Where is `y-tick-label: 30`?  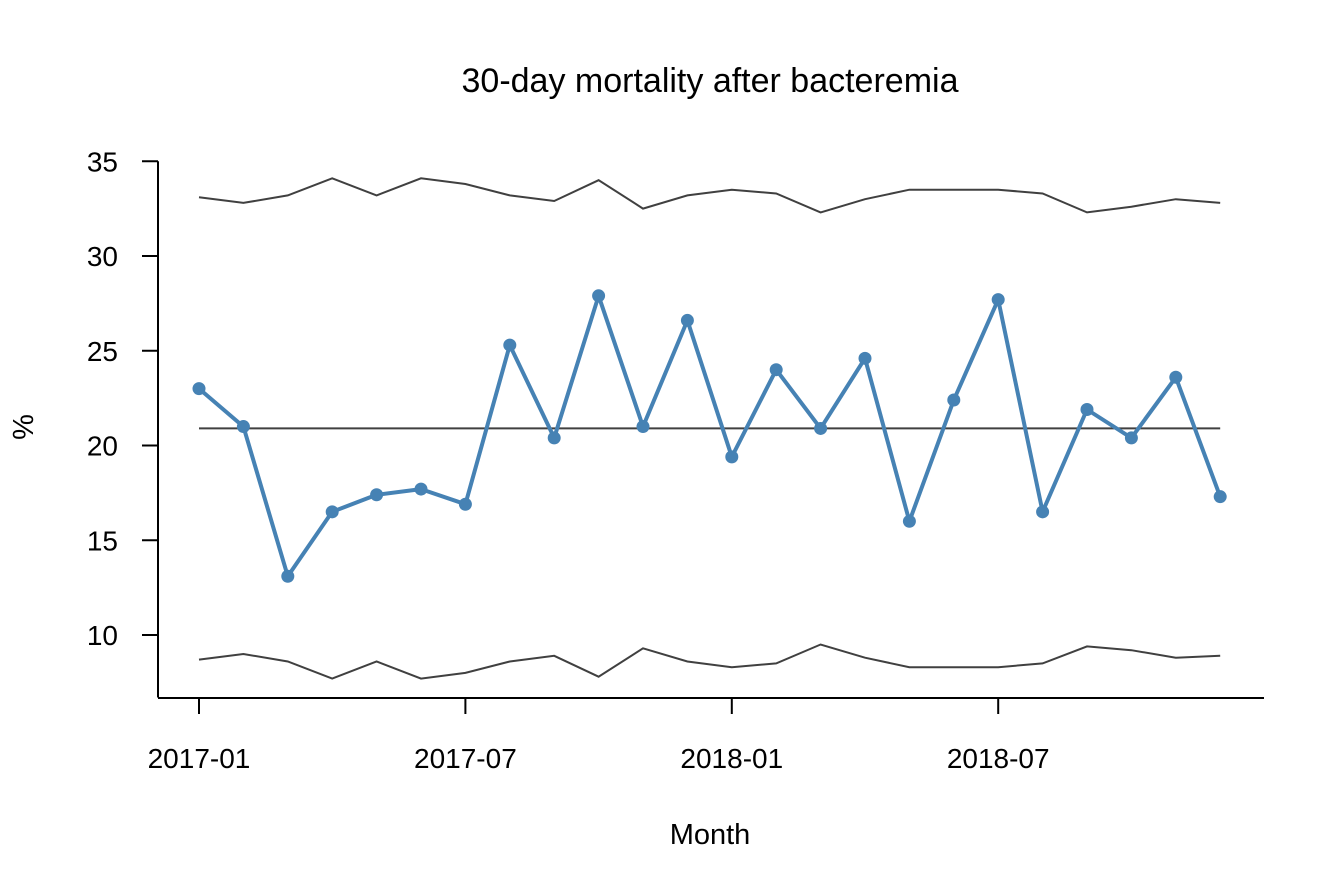 y-tick-label: 30 is located at coordinates (102, 256).